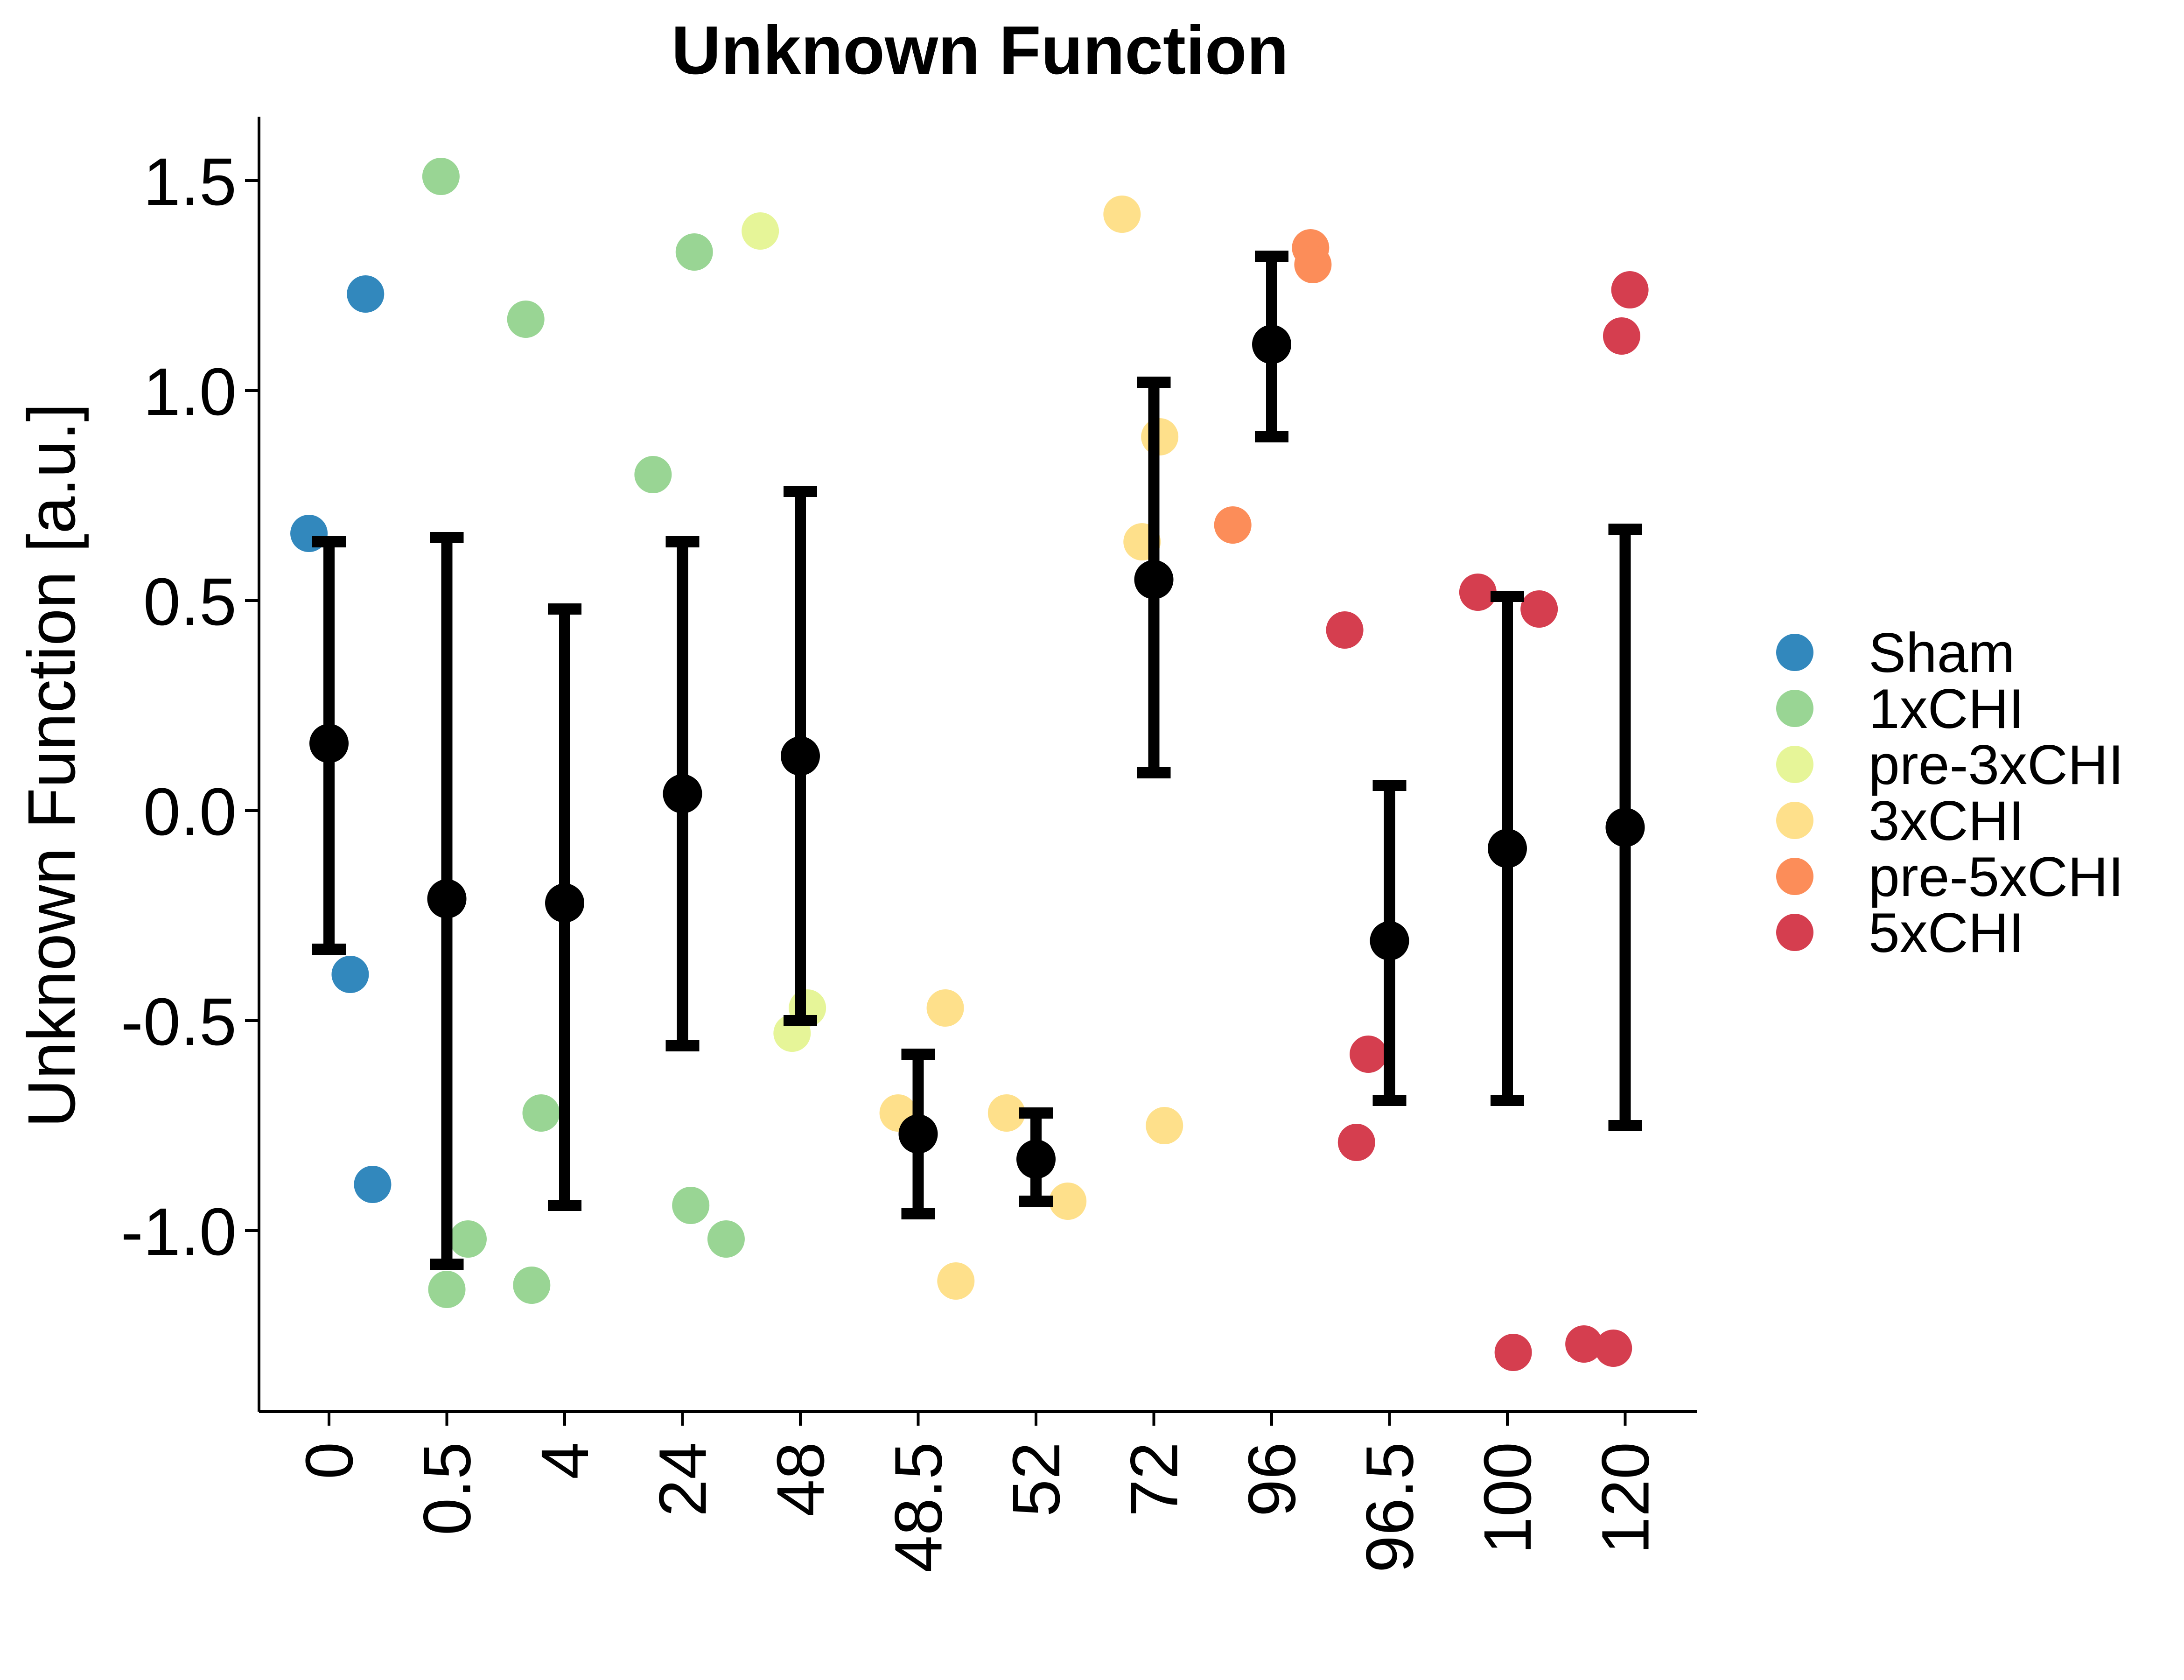 Image resolution: width=2184 pixels, height=1680 pixels. I want to click on x-tick-label: 48.5, so click(918, 1507).